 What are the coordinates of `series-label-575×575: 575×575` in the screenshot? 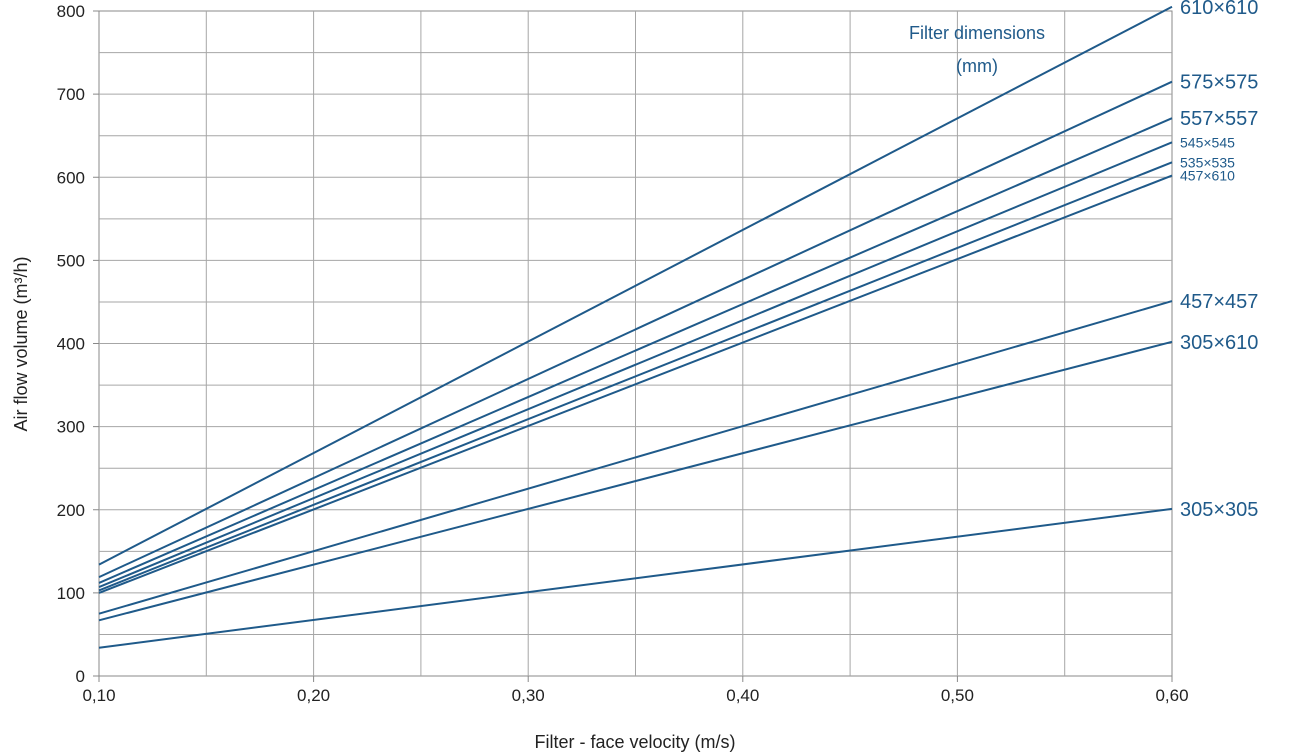 It's located at (1219, 83).